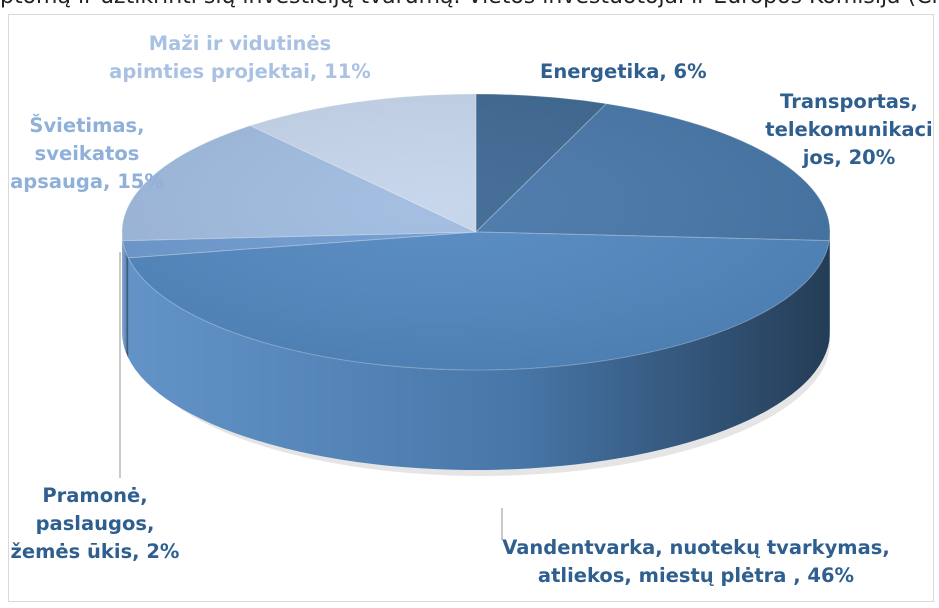 This screenshot has height=608, width=939. What do you see at coordinates (696, 575) in the screenshot?
I see `data-label-2-line: atliekos, miestų plėtra , 46%` at bounding box center [696, 575].